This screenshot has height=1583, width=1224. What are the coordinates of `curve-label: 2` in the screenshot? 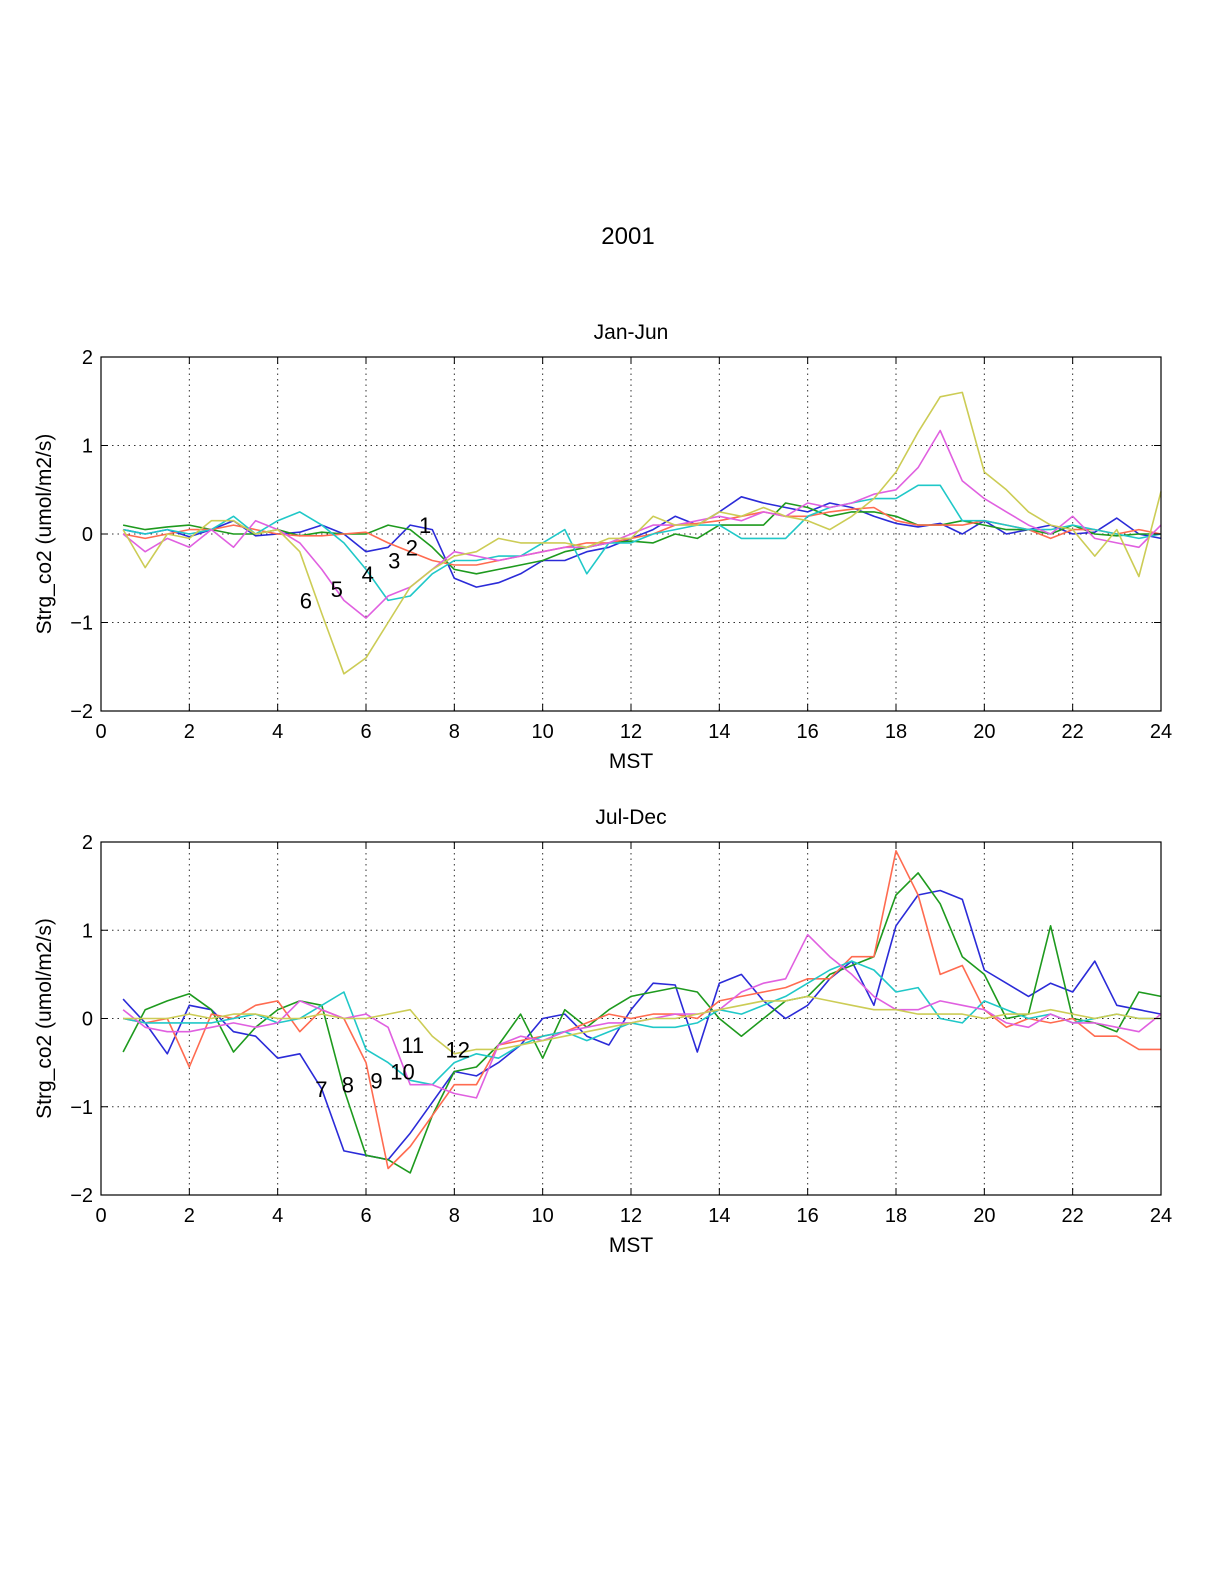 It's located at (412, 547).